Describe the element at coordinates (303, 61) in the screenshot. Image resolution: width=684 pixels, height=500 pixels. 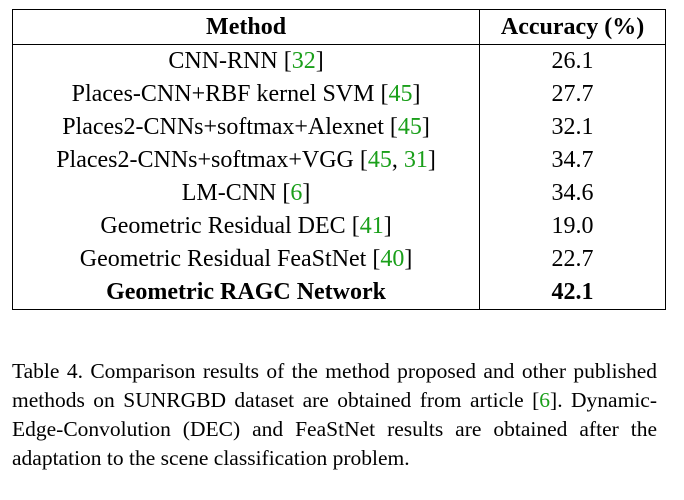
I see `citation-link: 32` at that location.